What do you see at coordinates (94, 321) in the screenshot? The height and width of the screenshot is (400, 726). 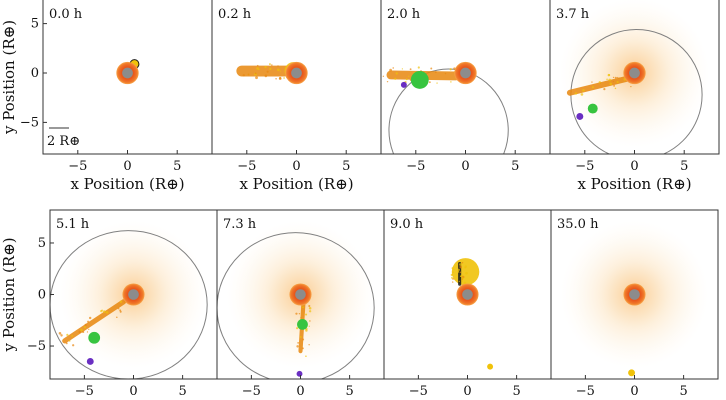 I see `debris-stream` at bounding box center [94, 321].